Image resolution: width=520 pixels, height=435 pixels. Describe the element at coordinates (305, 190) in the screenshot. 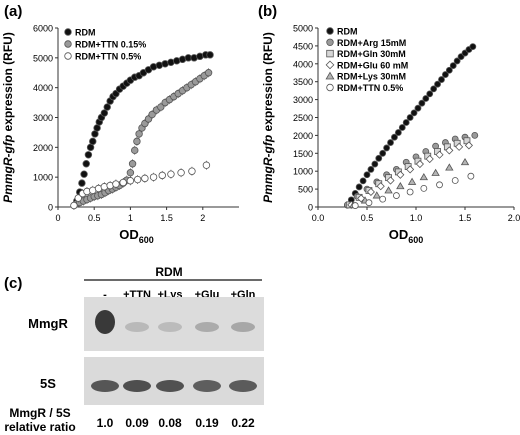

I see `y-tick-label: 500` at that location.